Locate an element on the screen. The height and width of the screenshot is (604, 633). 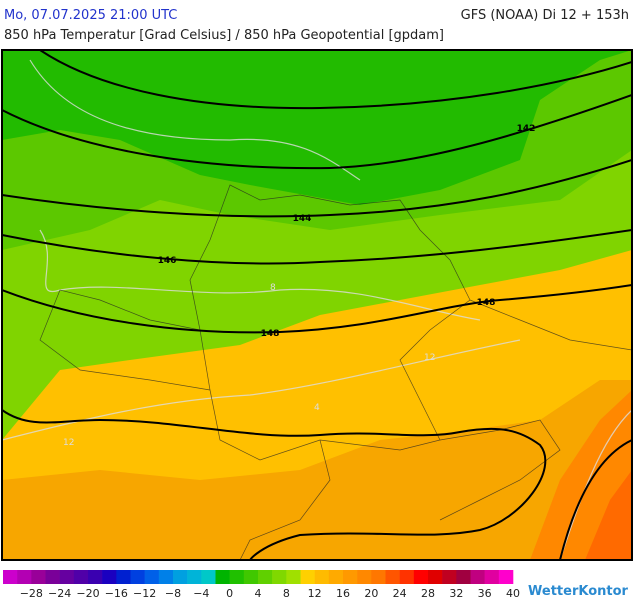
isotherm-label: 8 is located at coordinates (273, 288).